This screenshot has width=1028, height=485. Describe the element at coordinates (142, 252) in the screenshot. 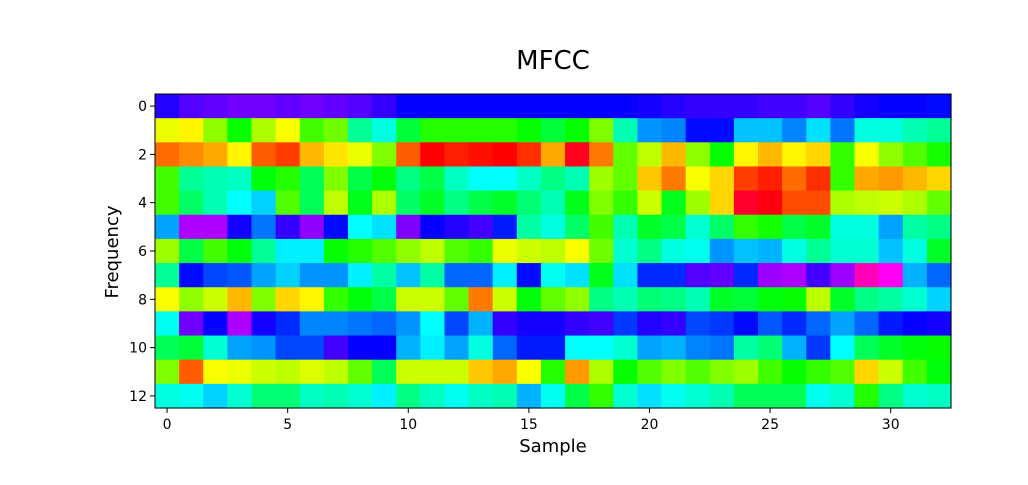

I see `y-axis-ticks: 0 2 4 6 8 10 12` at that location.